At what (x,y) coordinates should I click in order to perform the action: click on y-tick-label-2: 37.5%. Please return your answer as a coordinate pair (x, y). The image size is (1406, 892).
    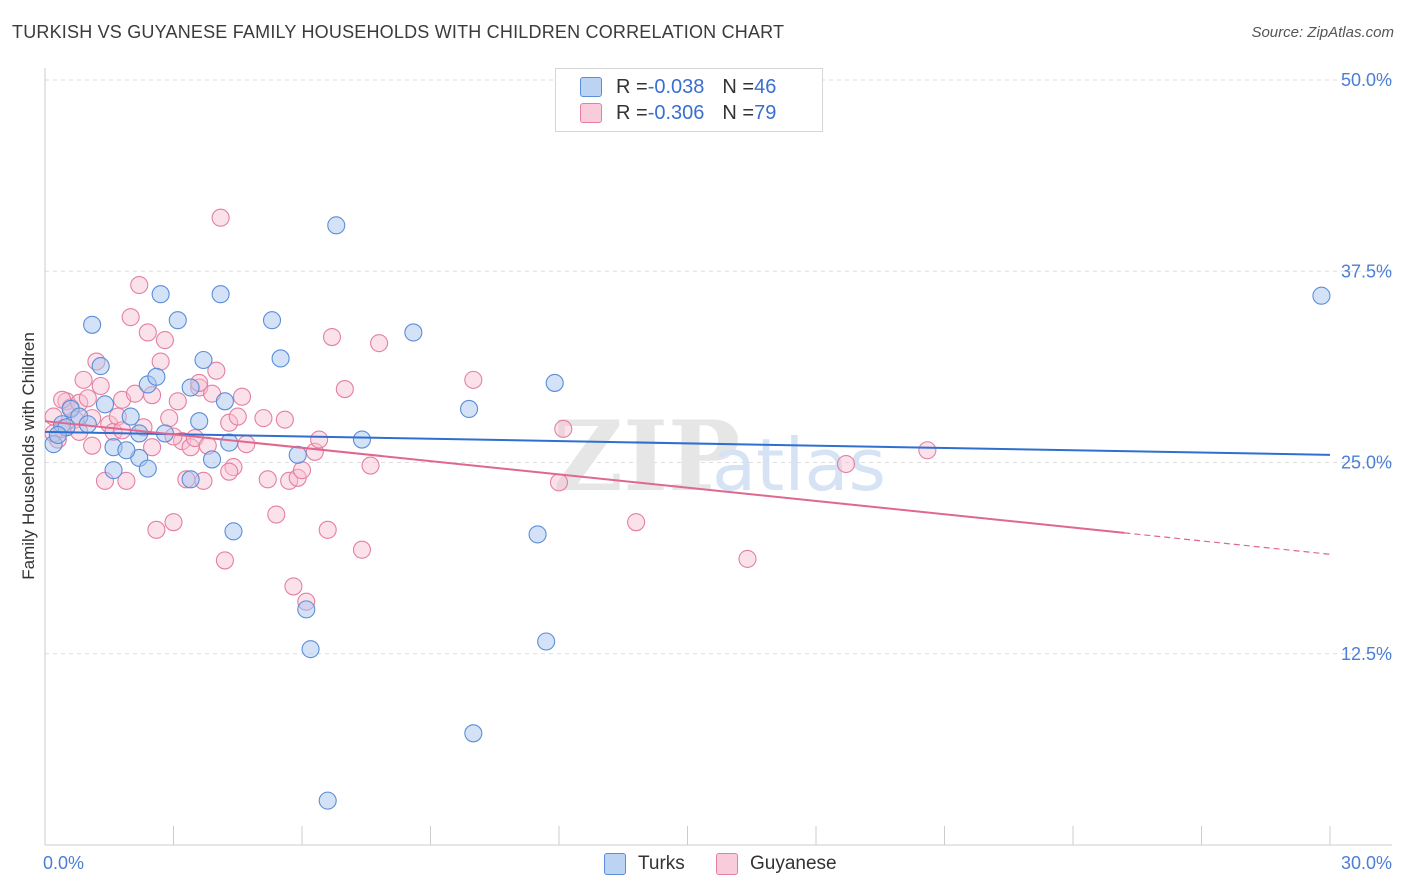
    Looking at the image, I should click on (1366, 271).